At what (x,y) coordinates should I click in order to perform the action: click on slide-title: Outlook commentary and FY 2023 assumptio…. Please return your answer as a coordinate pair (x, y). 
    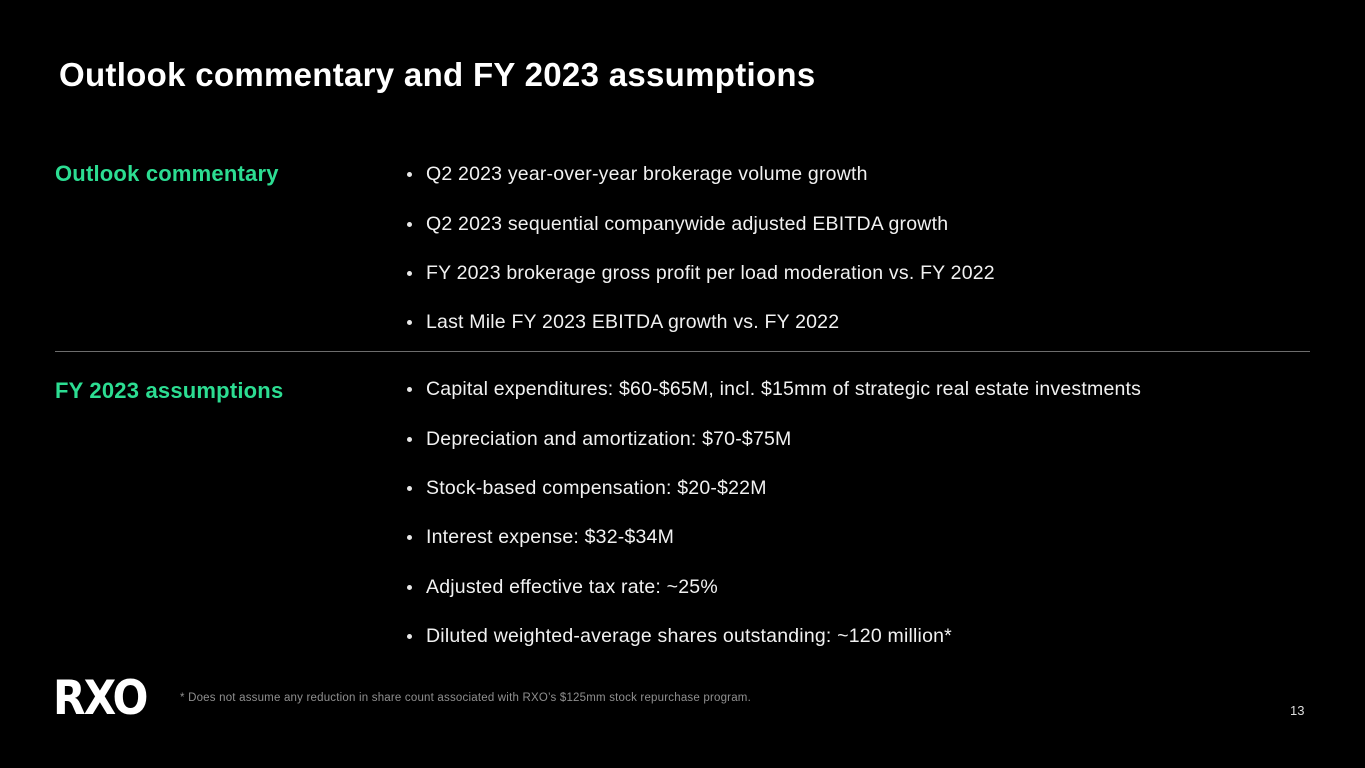
    Looking at the image, I should click on (437, 74).